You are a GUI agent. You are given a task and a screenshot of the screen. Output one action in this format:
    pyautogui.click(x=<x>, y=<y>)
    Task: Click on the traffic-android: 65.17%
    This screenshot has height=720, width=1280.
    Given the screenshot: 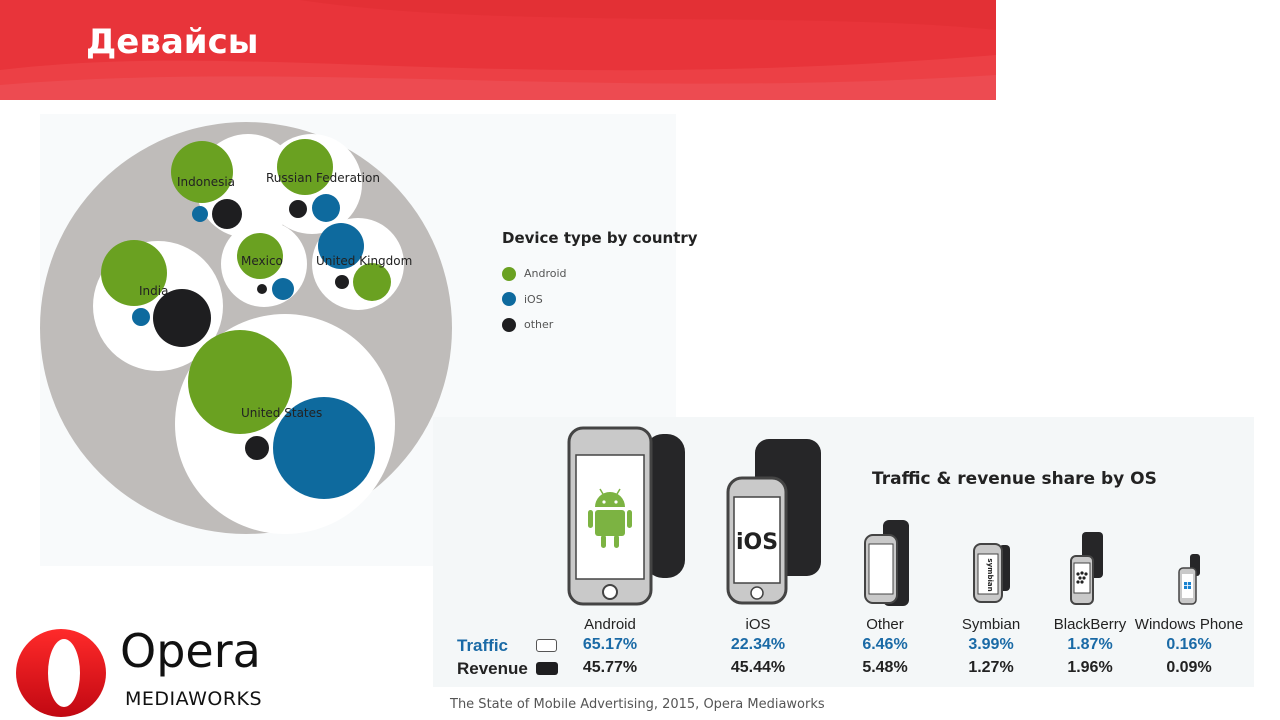 What is the action you would take?
    pyautogui.click(x=610, y=644)
    